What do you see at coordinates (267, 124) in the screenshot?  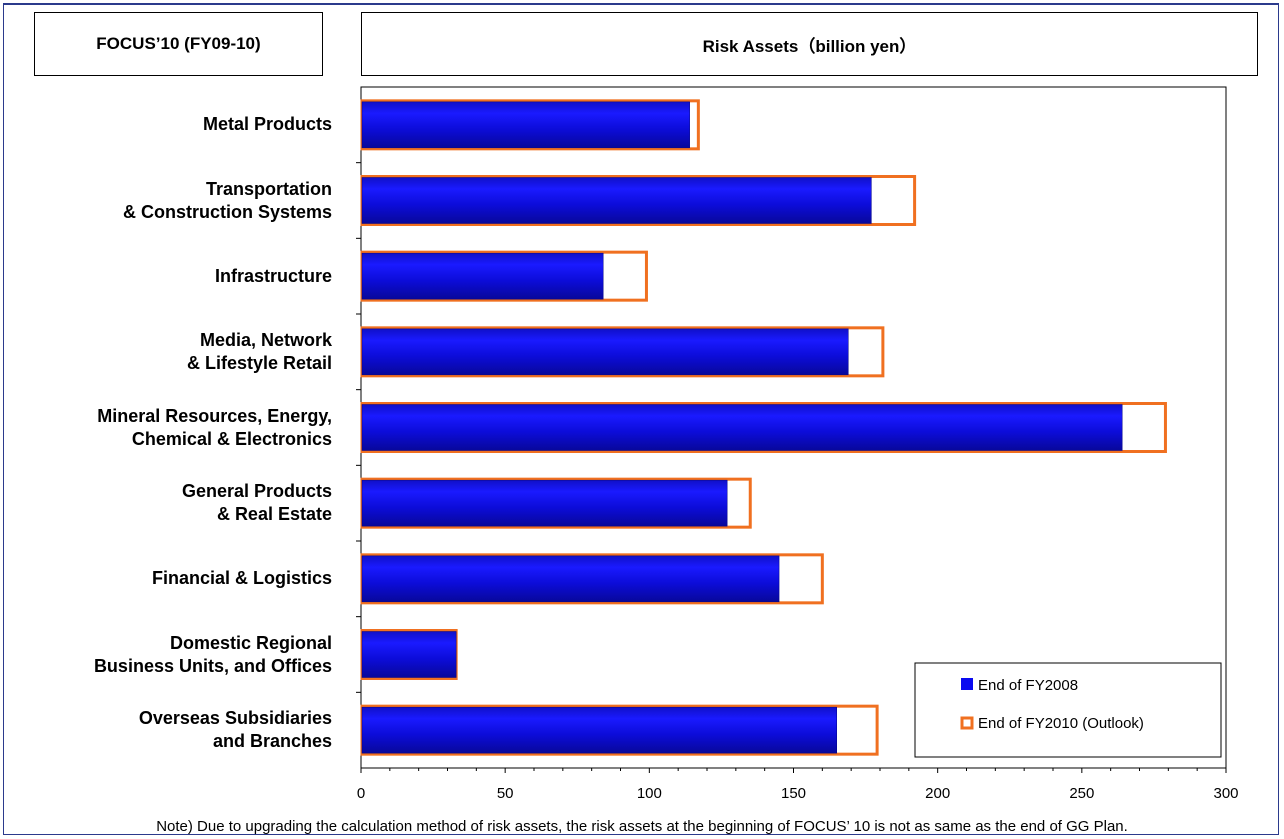 I see `category-label: Metal Products` at bounding box center [267, 124].